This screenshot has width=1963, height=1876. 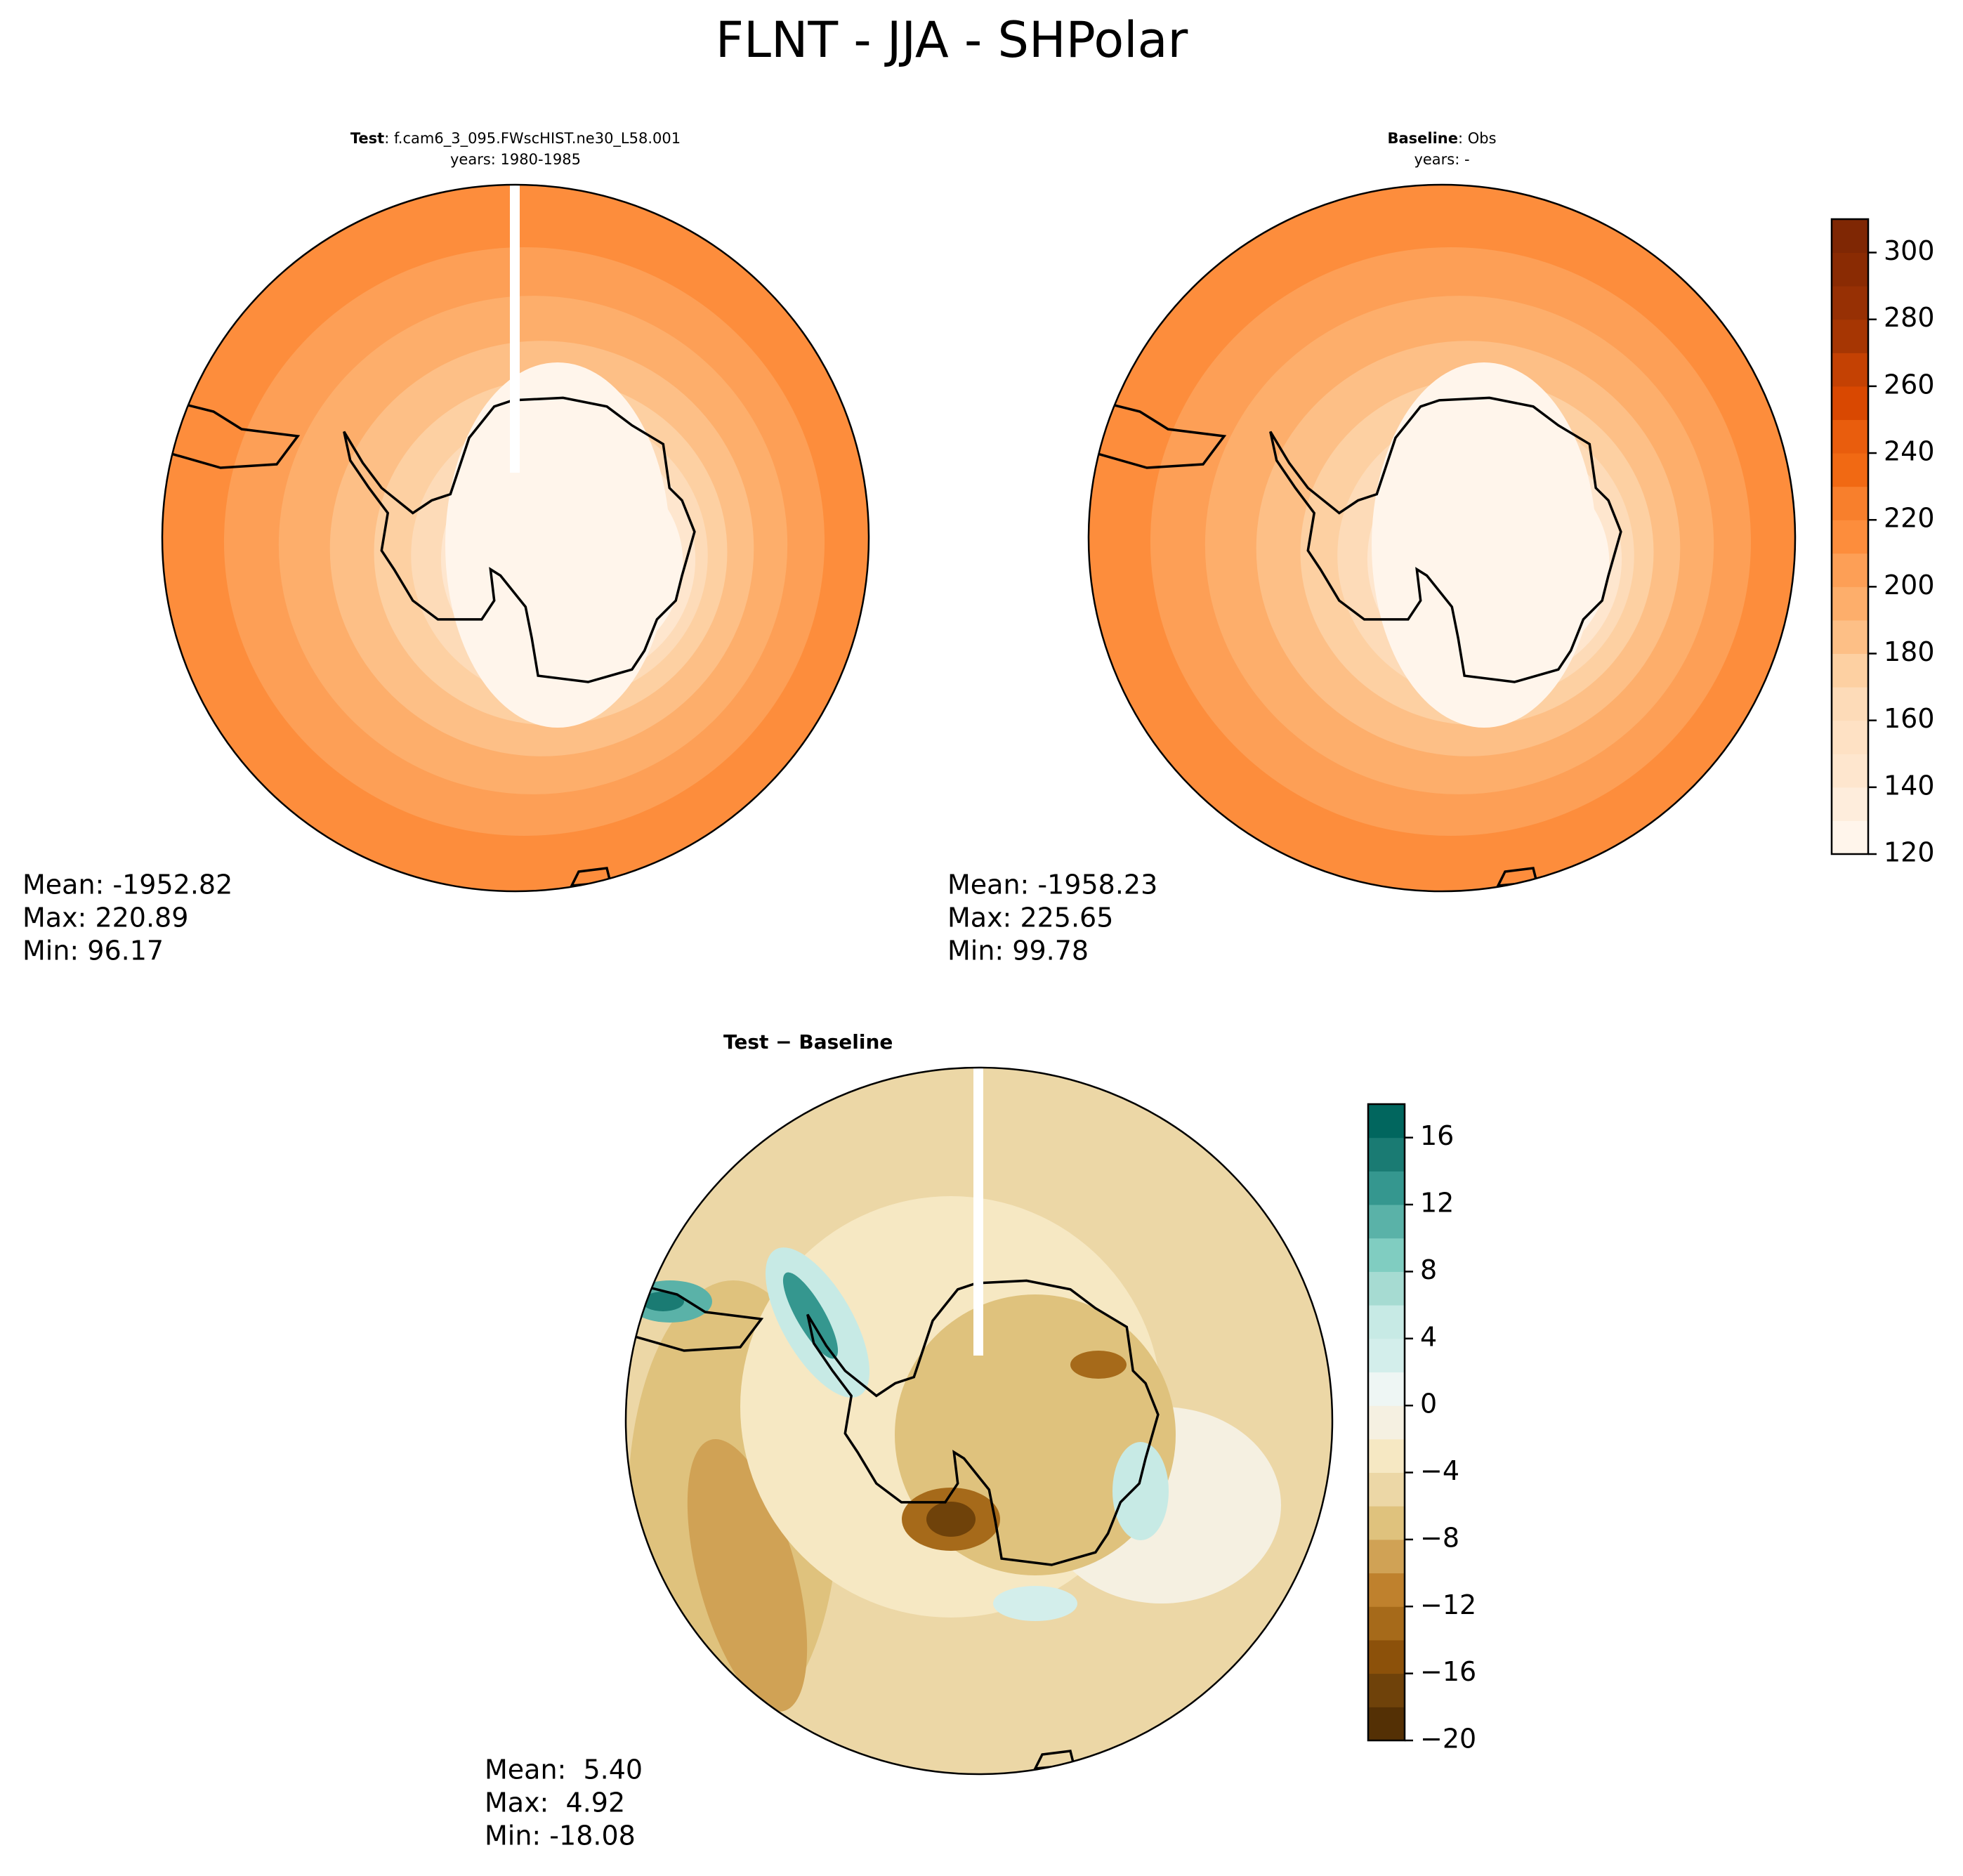 What do you see at coordinates (367, 138) in the screenshot?
I see `panel-title-bold: Test` at bounding box center [367, 138].